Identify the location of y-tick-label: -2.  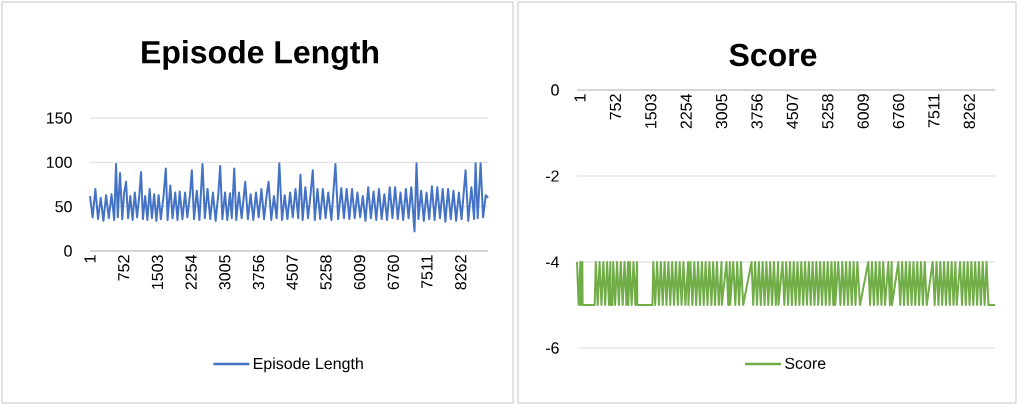
(552, 176).